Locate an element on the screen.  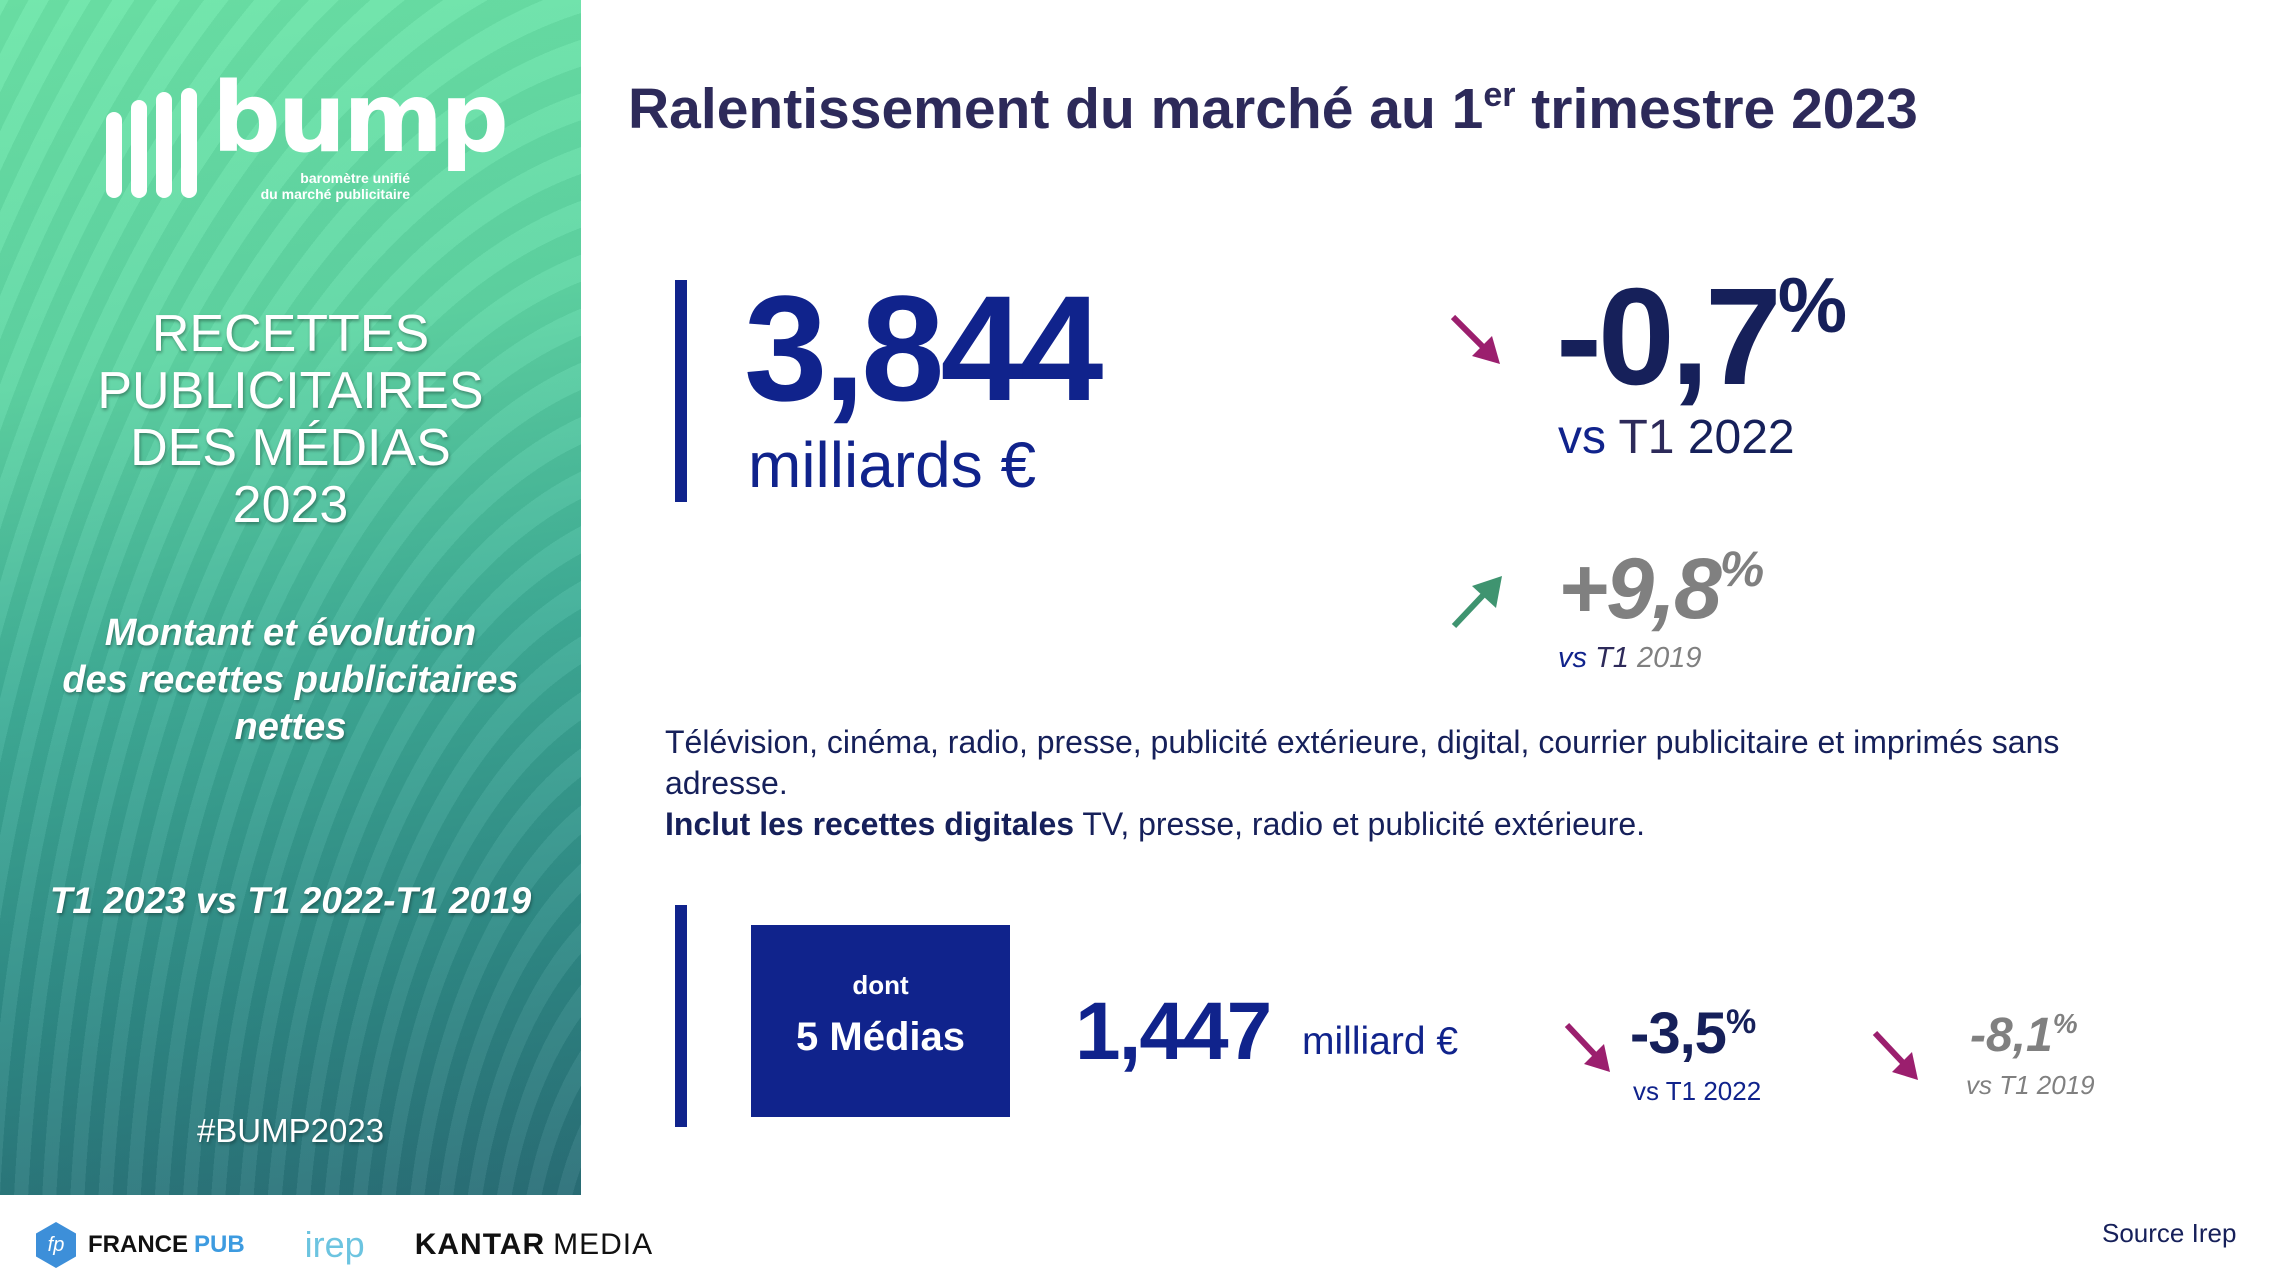
five-media-box: dont 5 Médias is located at coordinates (880, 1021).